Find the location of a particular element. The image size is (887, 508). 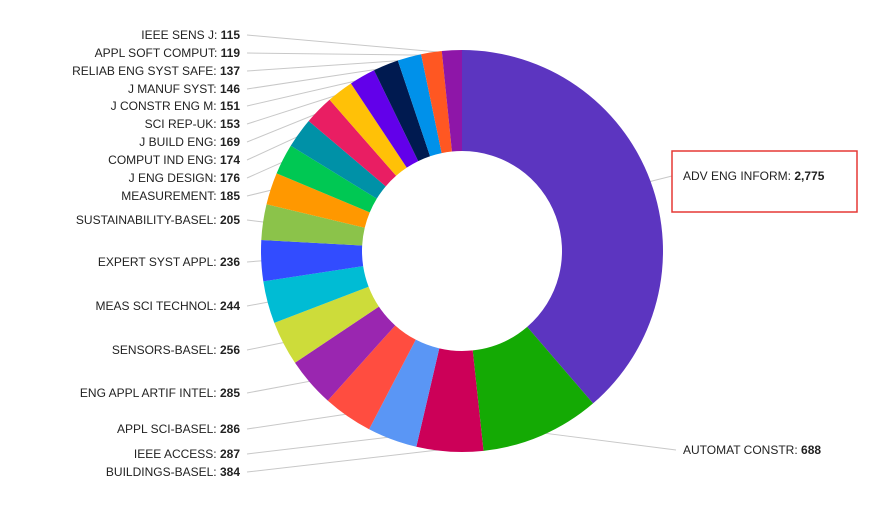

slice-label: J BUILD ENG: 169 is located at coordinates (189, 142).